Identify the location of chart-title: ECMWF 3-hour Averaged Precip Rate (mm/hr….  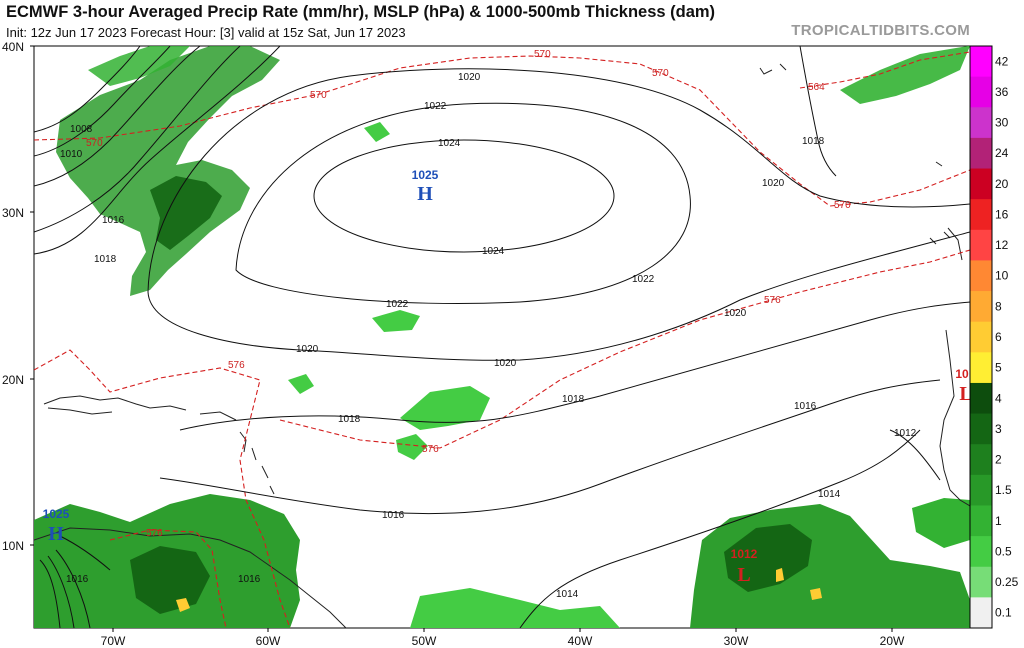
(361, 12).